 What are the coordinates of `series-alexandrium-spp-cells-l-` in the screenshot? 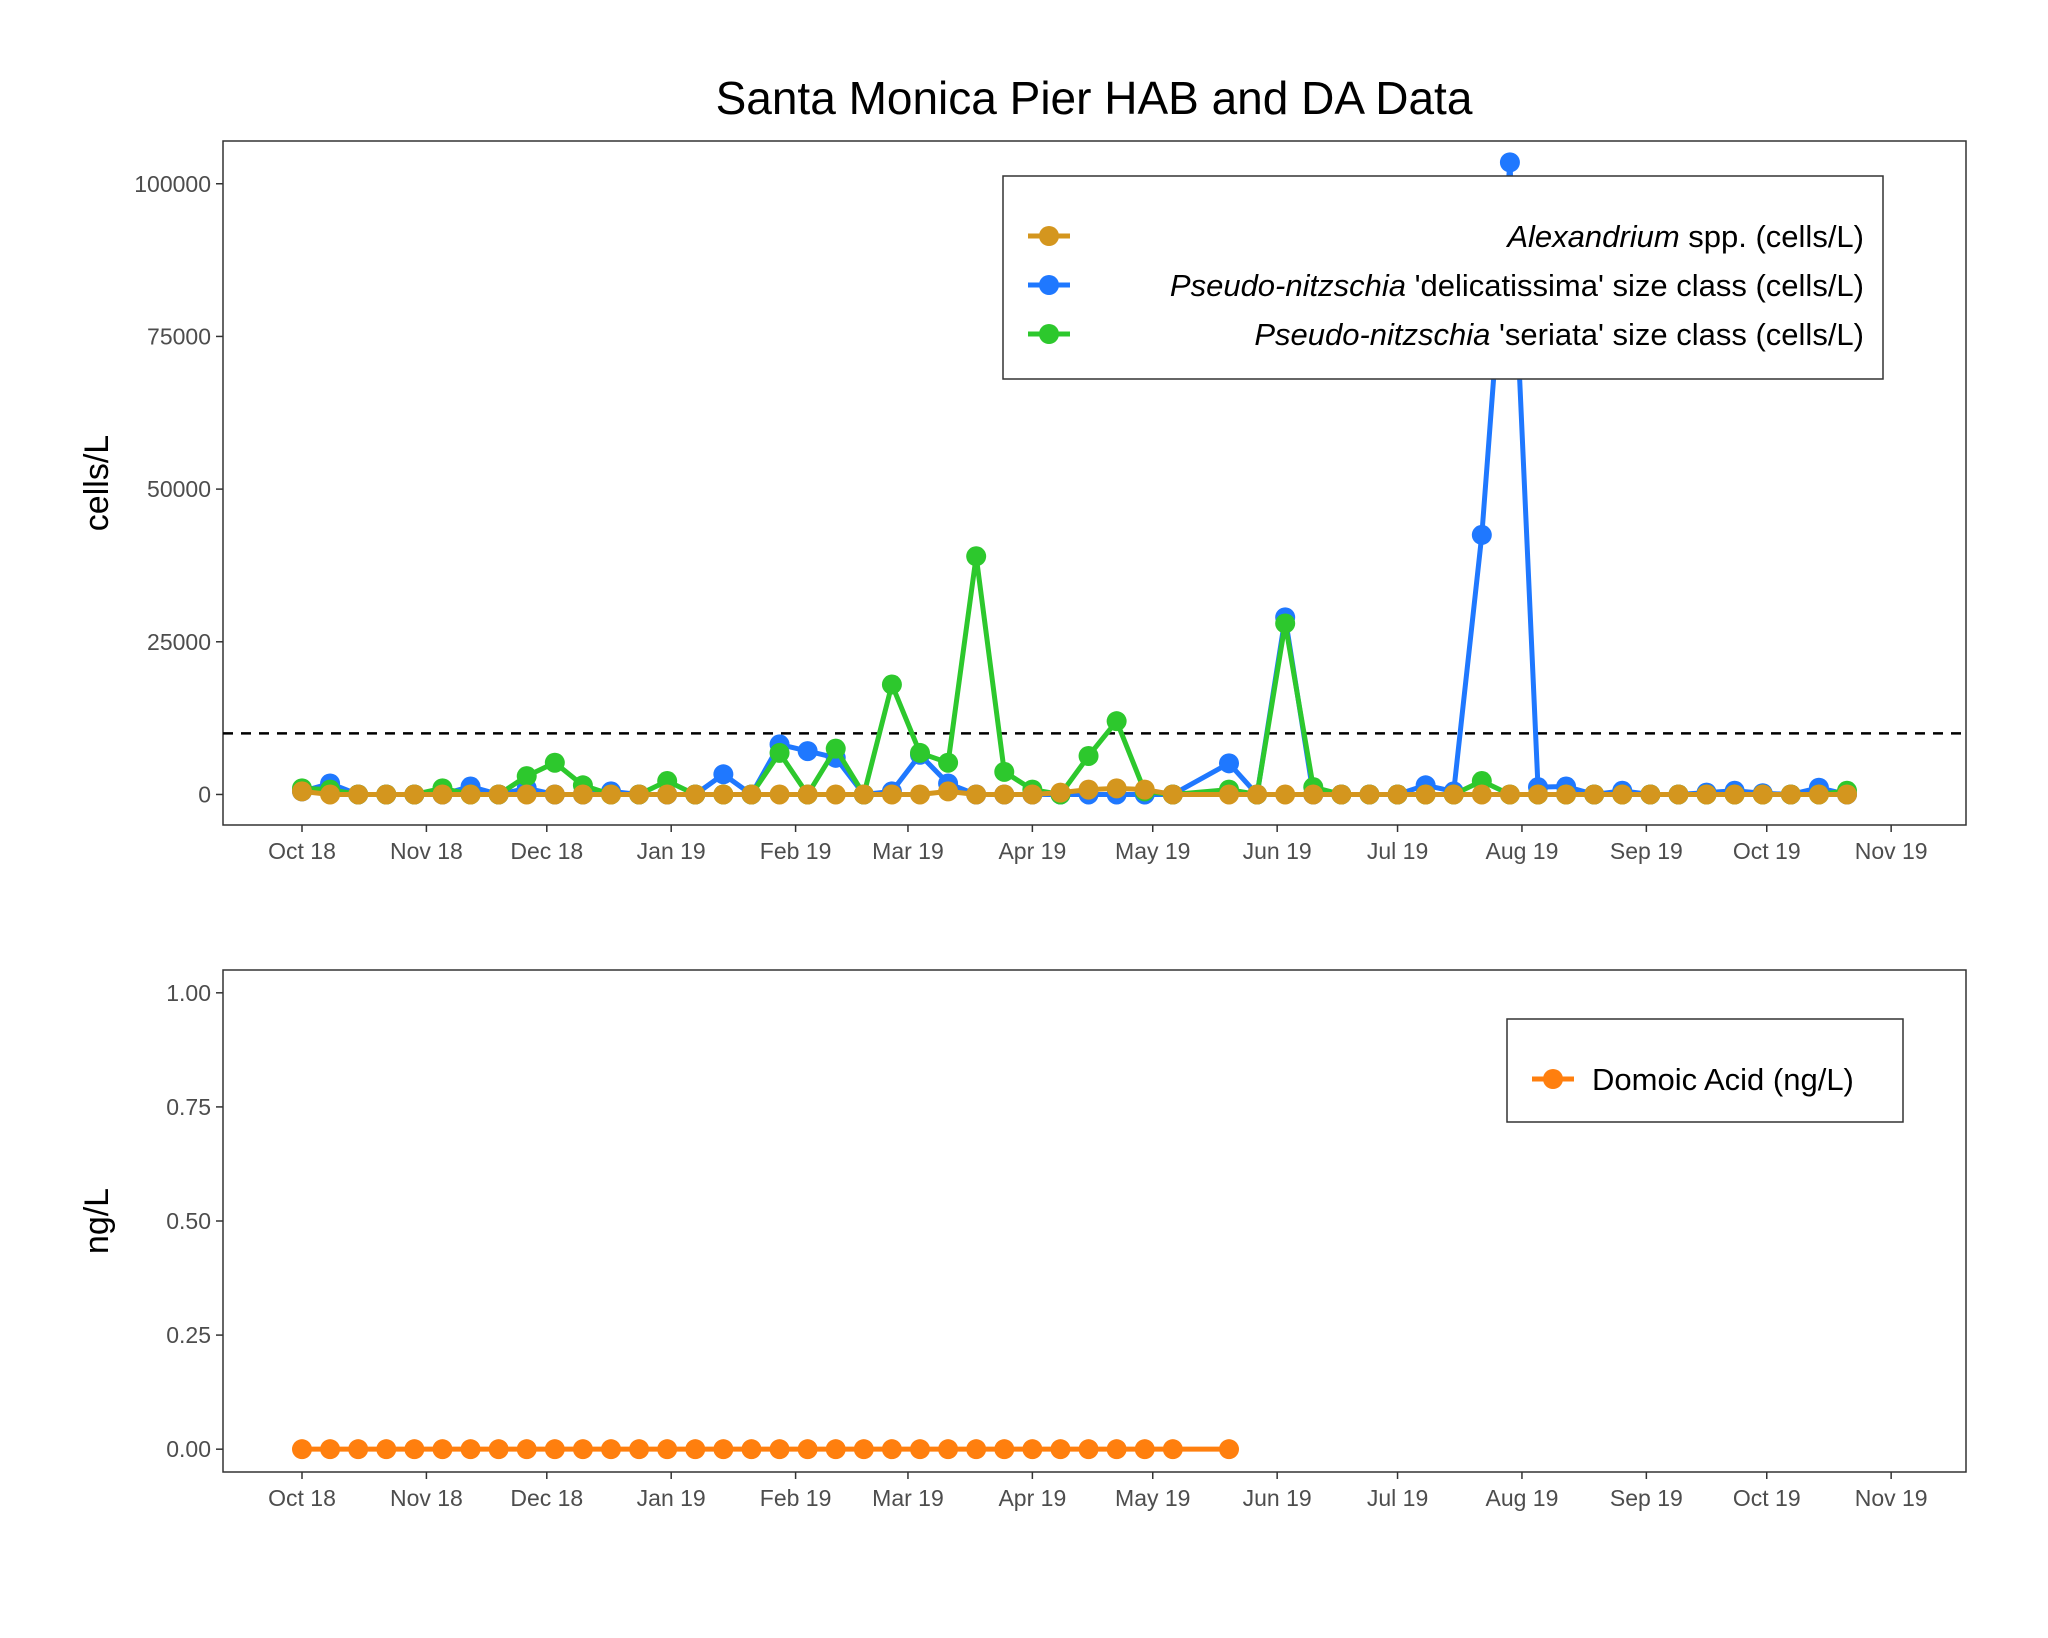 It's located at (1075, 791).